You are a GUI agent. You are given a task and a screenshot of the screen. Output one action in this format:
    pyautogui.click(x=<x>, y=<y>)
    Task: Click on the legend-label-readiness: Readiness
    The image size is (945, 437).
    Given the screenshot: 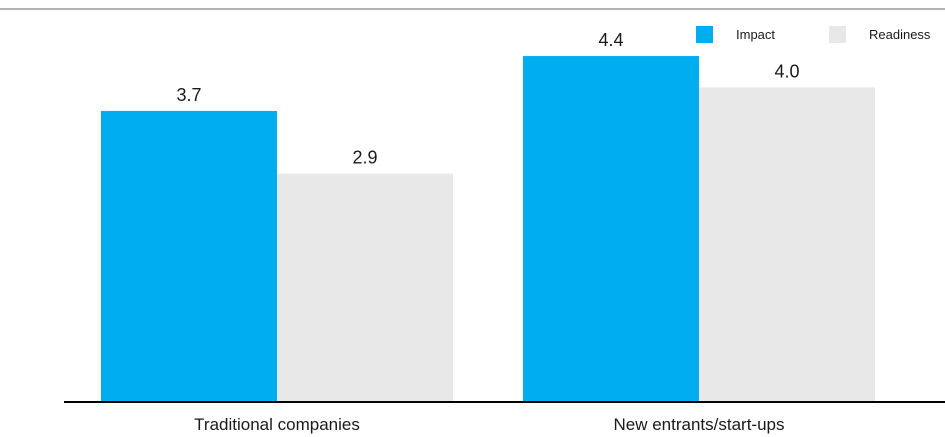 What is the action you would take?
    pyautogui.click(x=900, y=34)
    